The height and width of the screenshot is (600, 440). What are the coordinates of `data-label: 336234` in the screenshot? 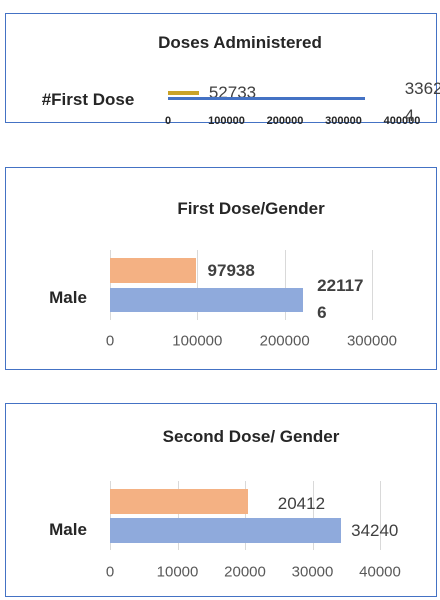 It's located at (422, 102).